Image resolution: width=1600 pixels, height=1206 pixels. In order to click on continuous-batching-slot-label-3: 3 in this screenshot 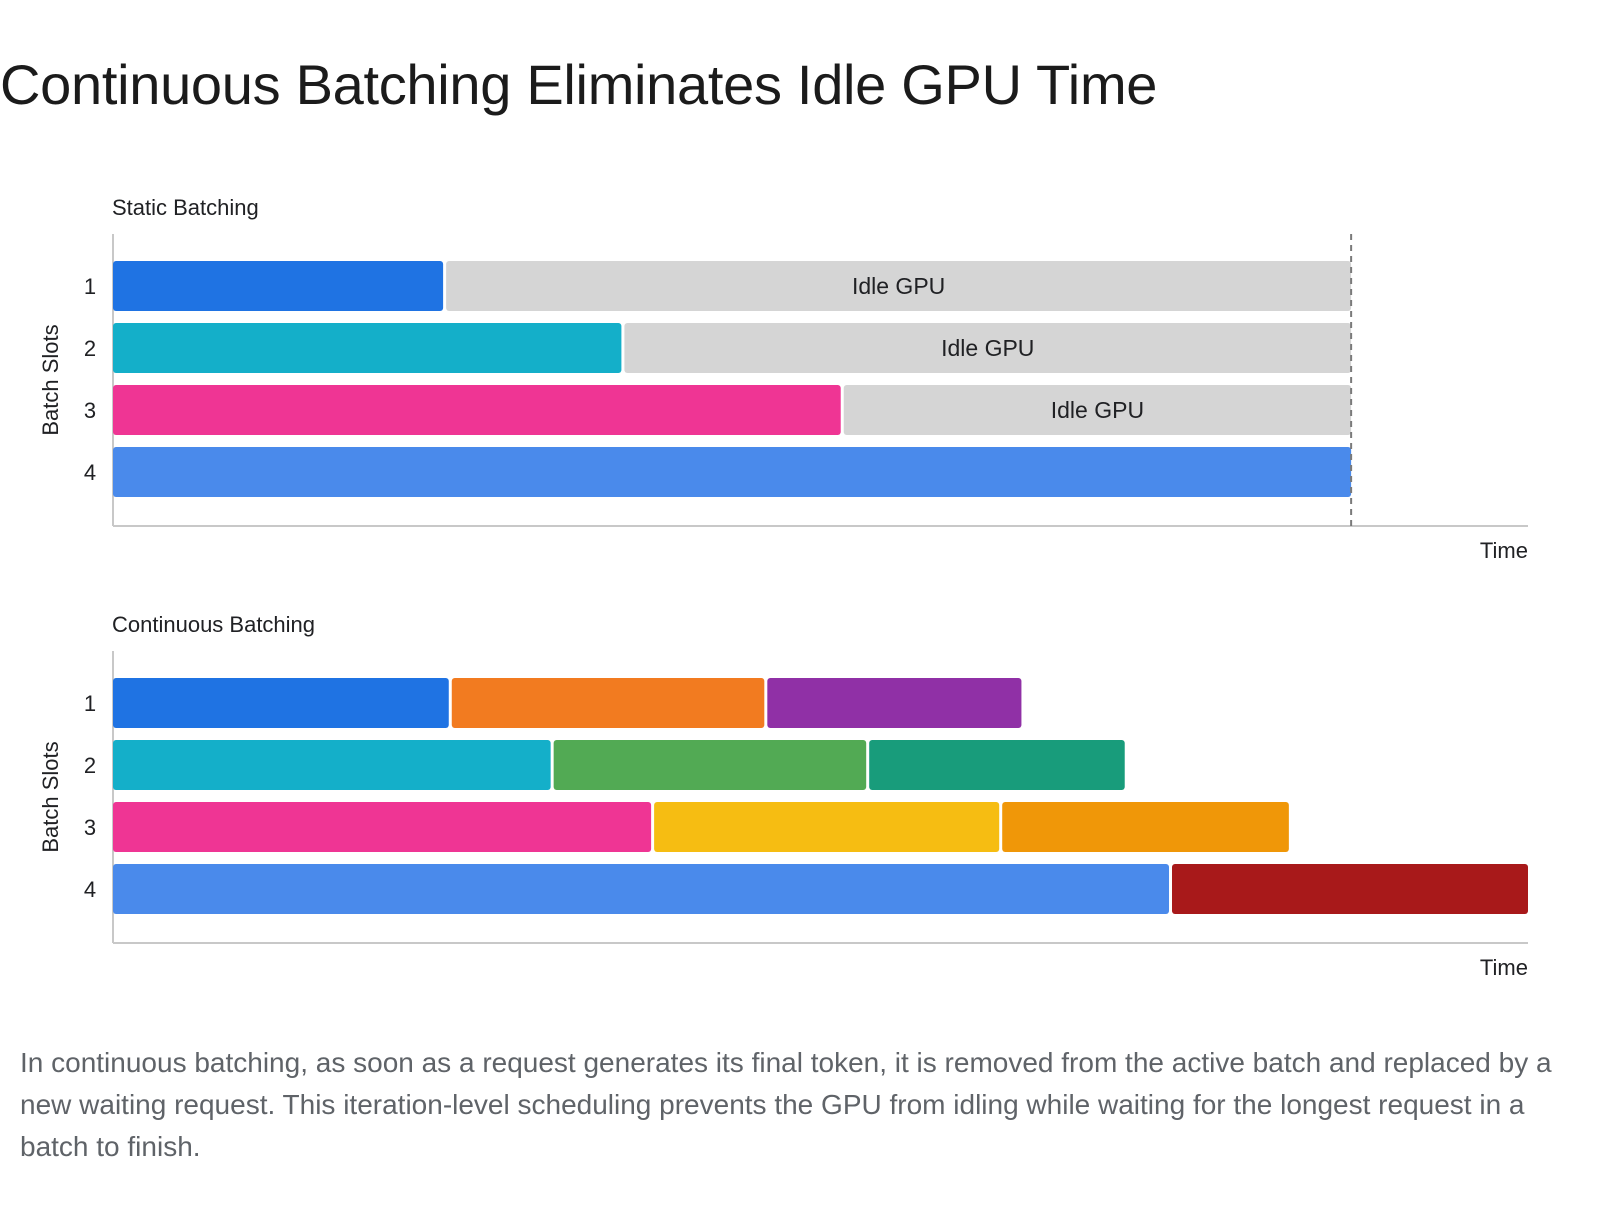, I will do `click(90, 827)`.